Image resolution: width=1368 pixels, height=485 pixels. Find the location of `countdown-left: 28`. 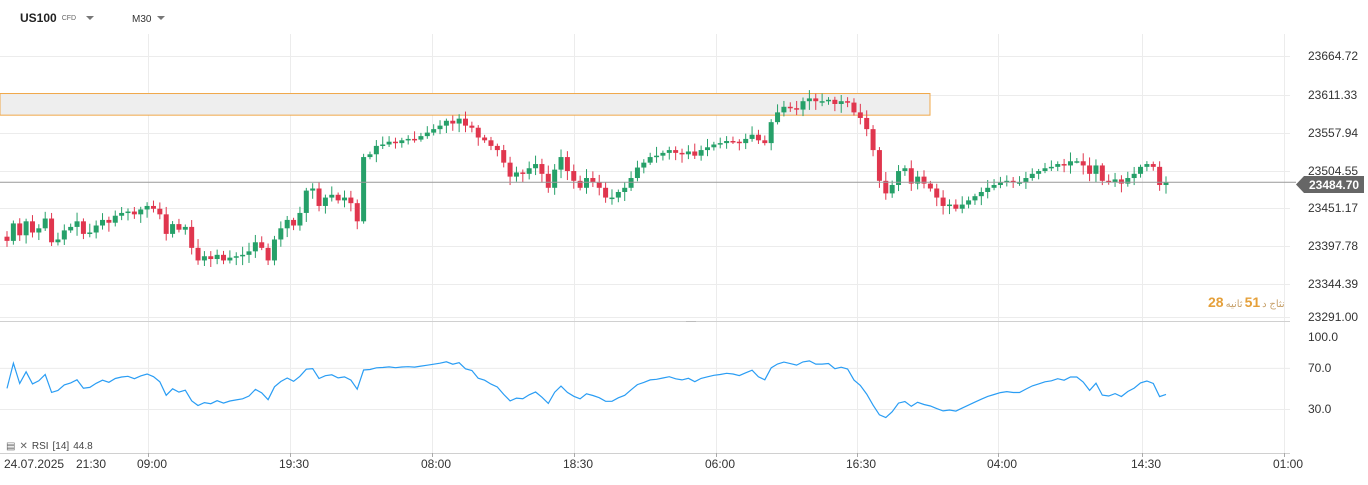

countdown-left: 28 is located at coordinates (1216, 302).